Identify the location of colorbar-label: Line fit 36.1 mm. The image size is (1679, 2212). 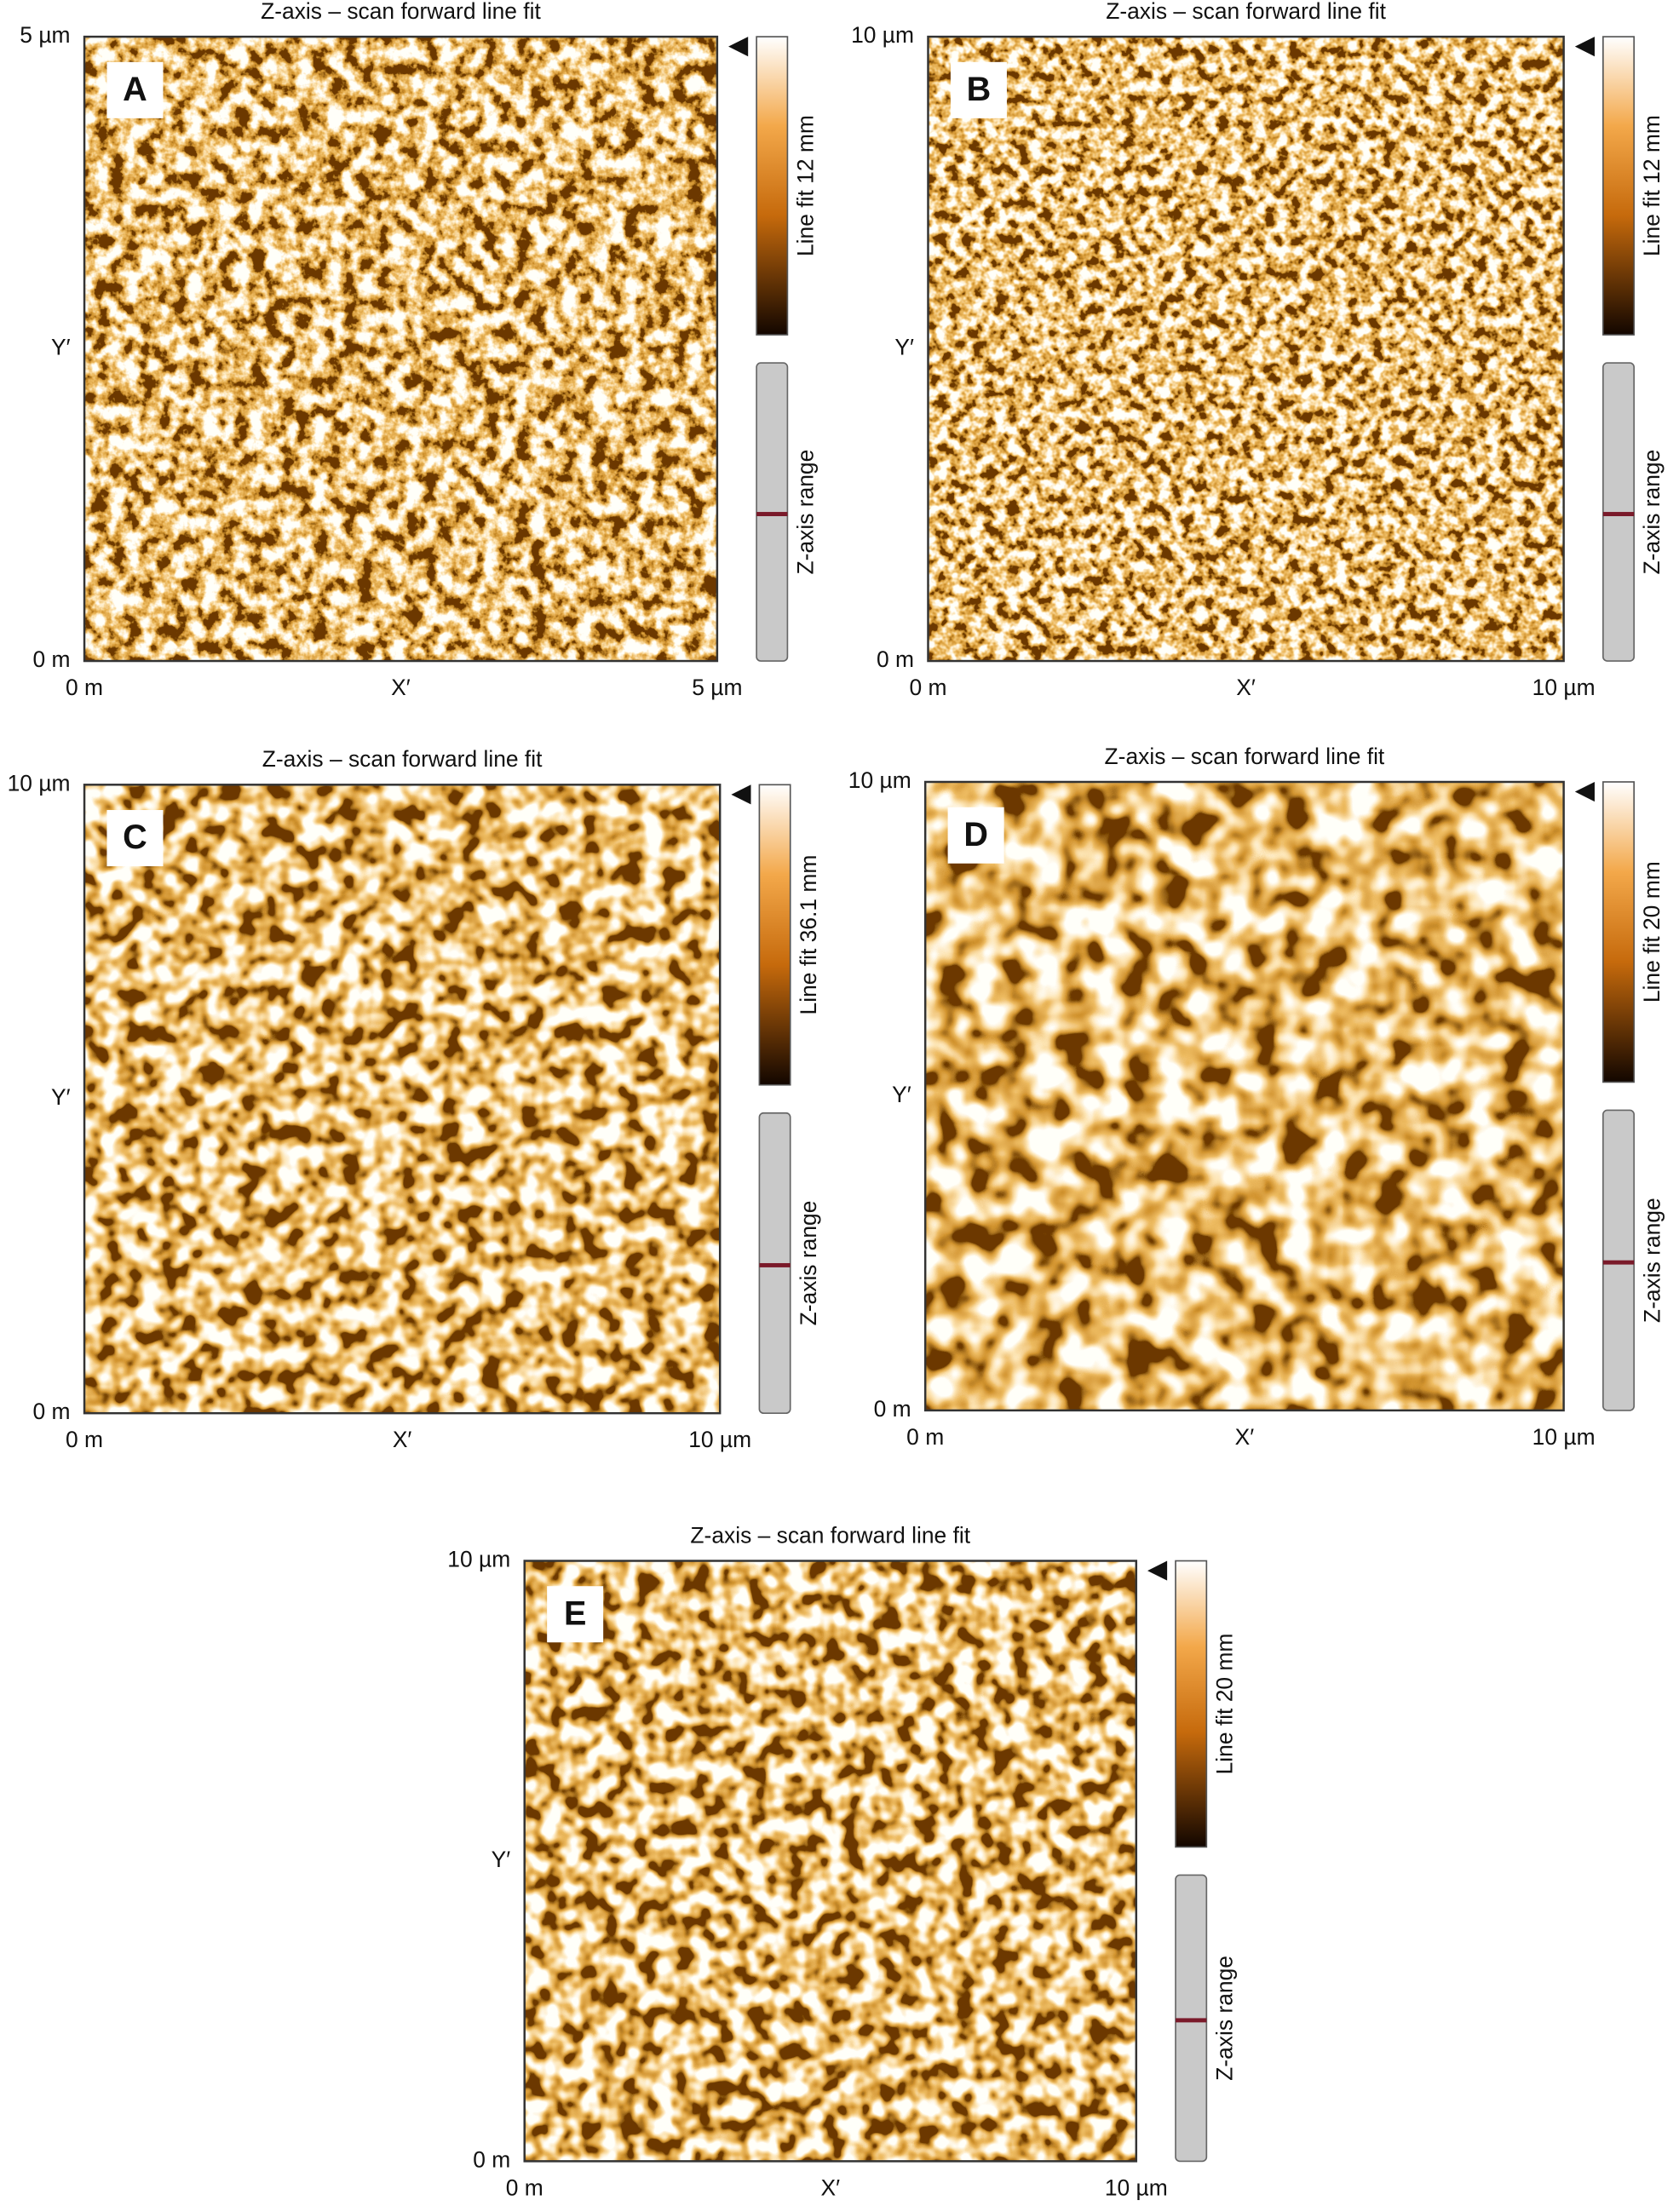
(809, 935).